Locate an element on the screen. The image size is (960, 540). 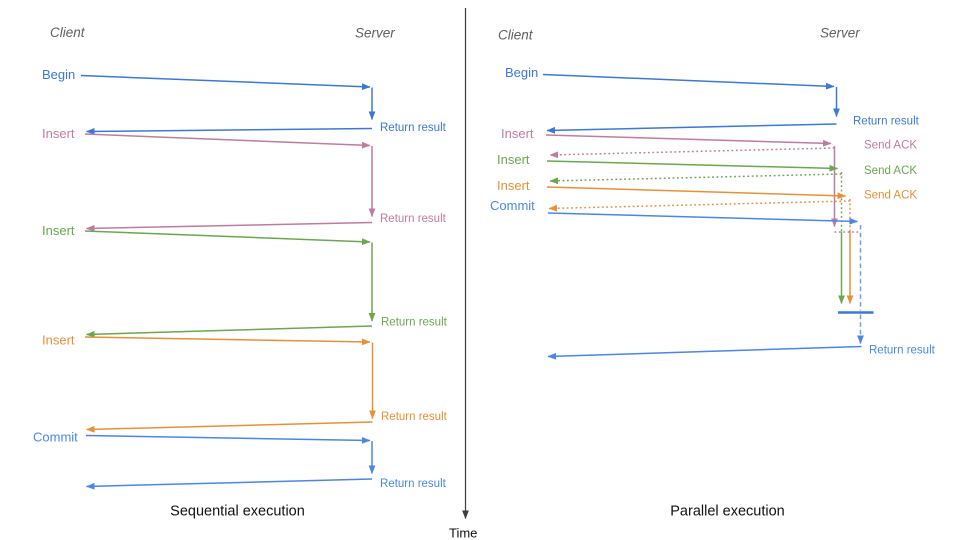
time-label: Time is located at coordinates (463, 533).